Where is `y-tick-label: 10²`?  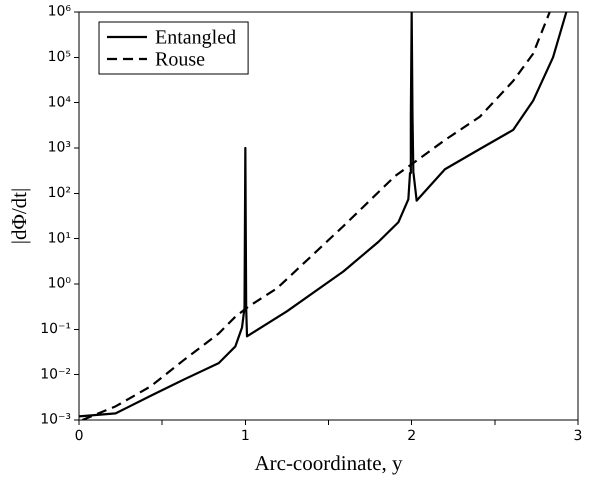 y-tick-label: 10² is located at coordinates (60, 192).